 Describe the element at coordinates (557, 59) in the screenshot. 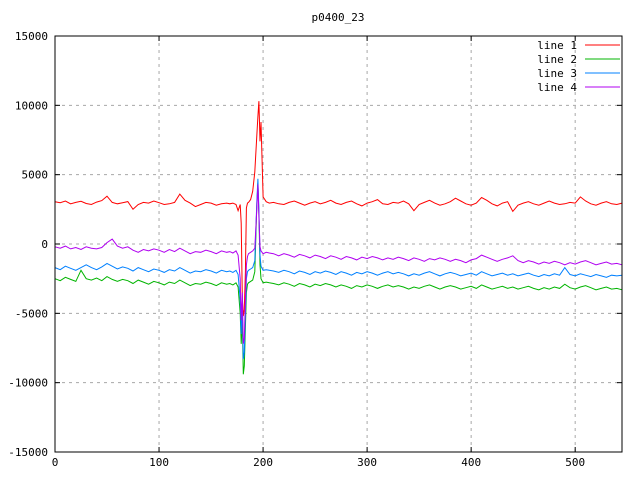

I see `legend-label: line 2` at that location.